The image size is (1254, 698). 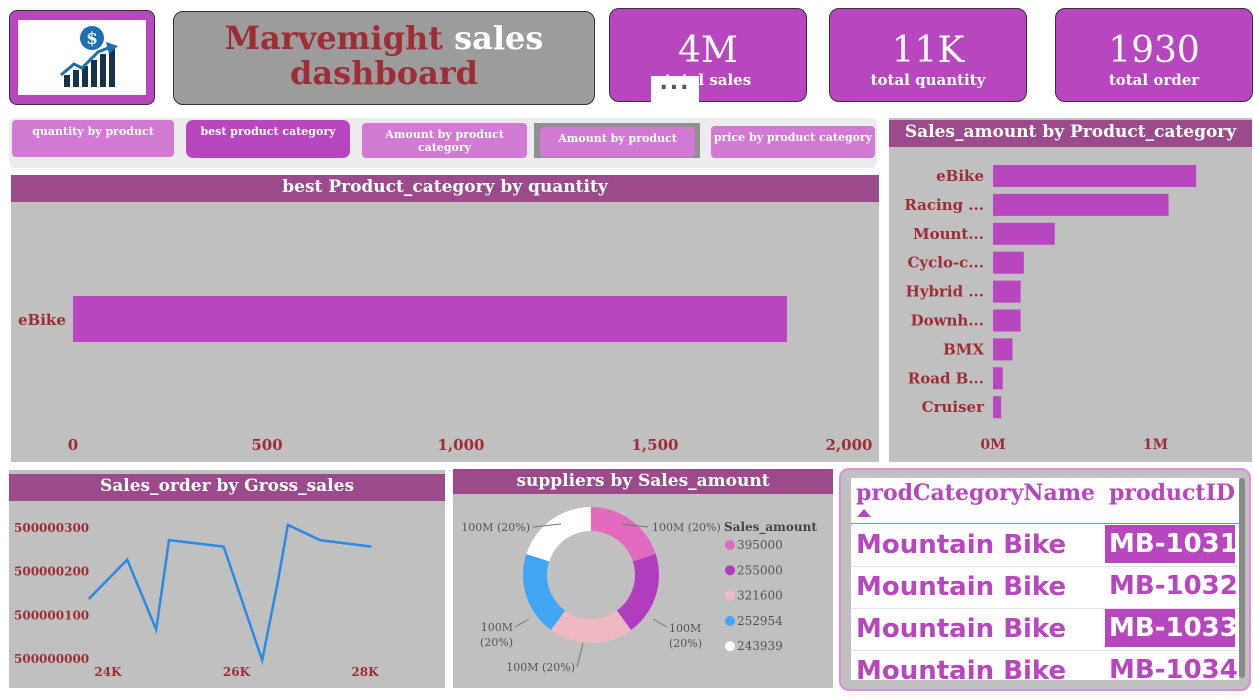 What do you see at coordinates (93, 138) in the screenshot?
I see `nav-quantity-by-product: quantity by product` at bounding box center [93, 138].